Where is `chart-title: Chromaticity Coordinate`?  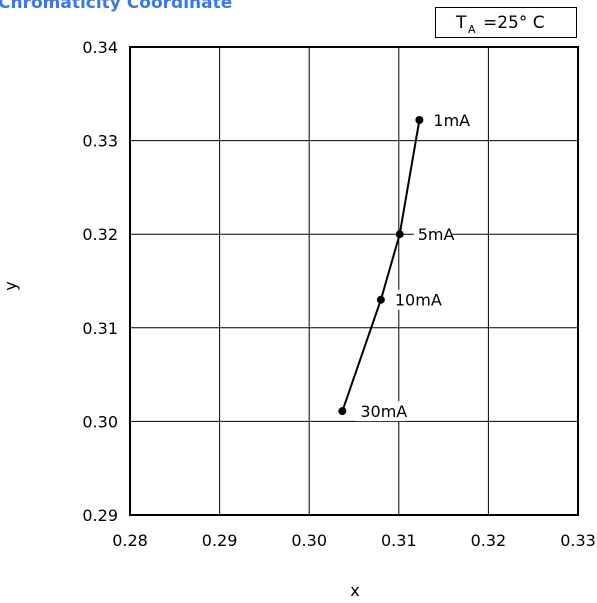 chart-title: Chromaticity Coordinate is located at coordinates (116, 6).